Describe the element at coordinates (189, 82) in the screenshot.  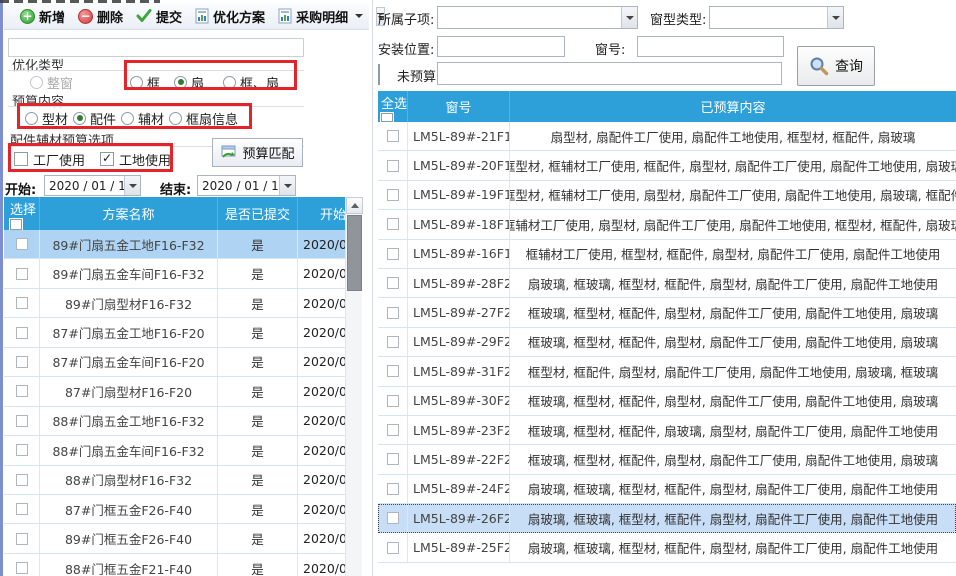
I see `opt-type-radio: 扇` at that location.